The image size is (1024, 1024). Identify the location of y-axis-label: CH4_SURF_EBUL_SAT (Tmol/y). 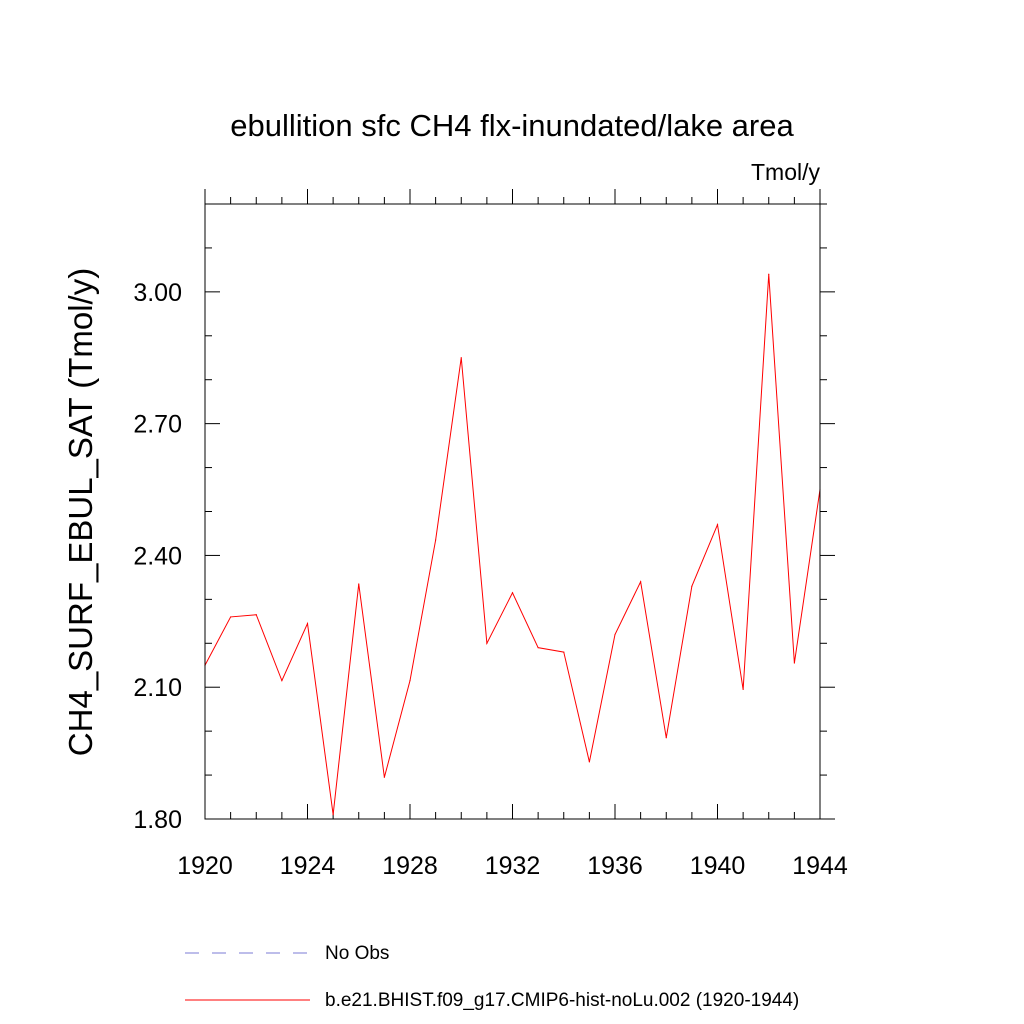
(80, 512).